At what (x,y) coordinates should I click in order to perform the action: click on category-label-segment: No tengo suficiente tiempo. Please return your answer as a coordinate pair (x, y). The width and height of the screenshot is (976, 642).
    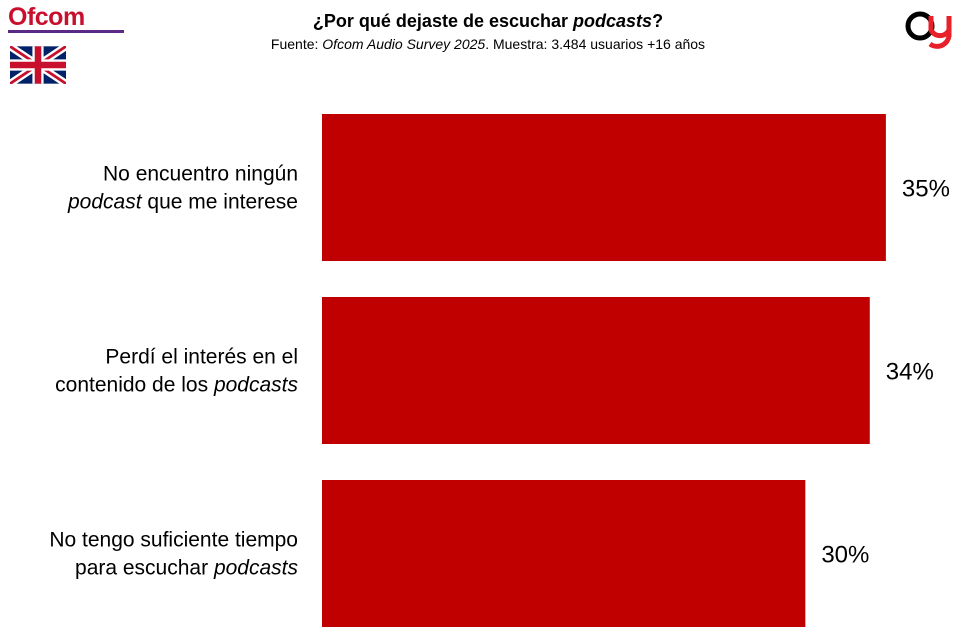
    Looking at the image, I should click on (173, 540).